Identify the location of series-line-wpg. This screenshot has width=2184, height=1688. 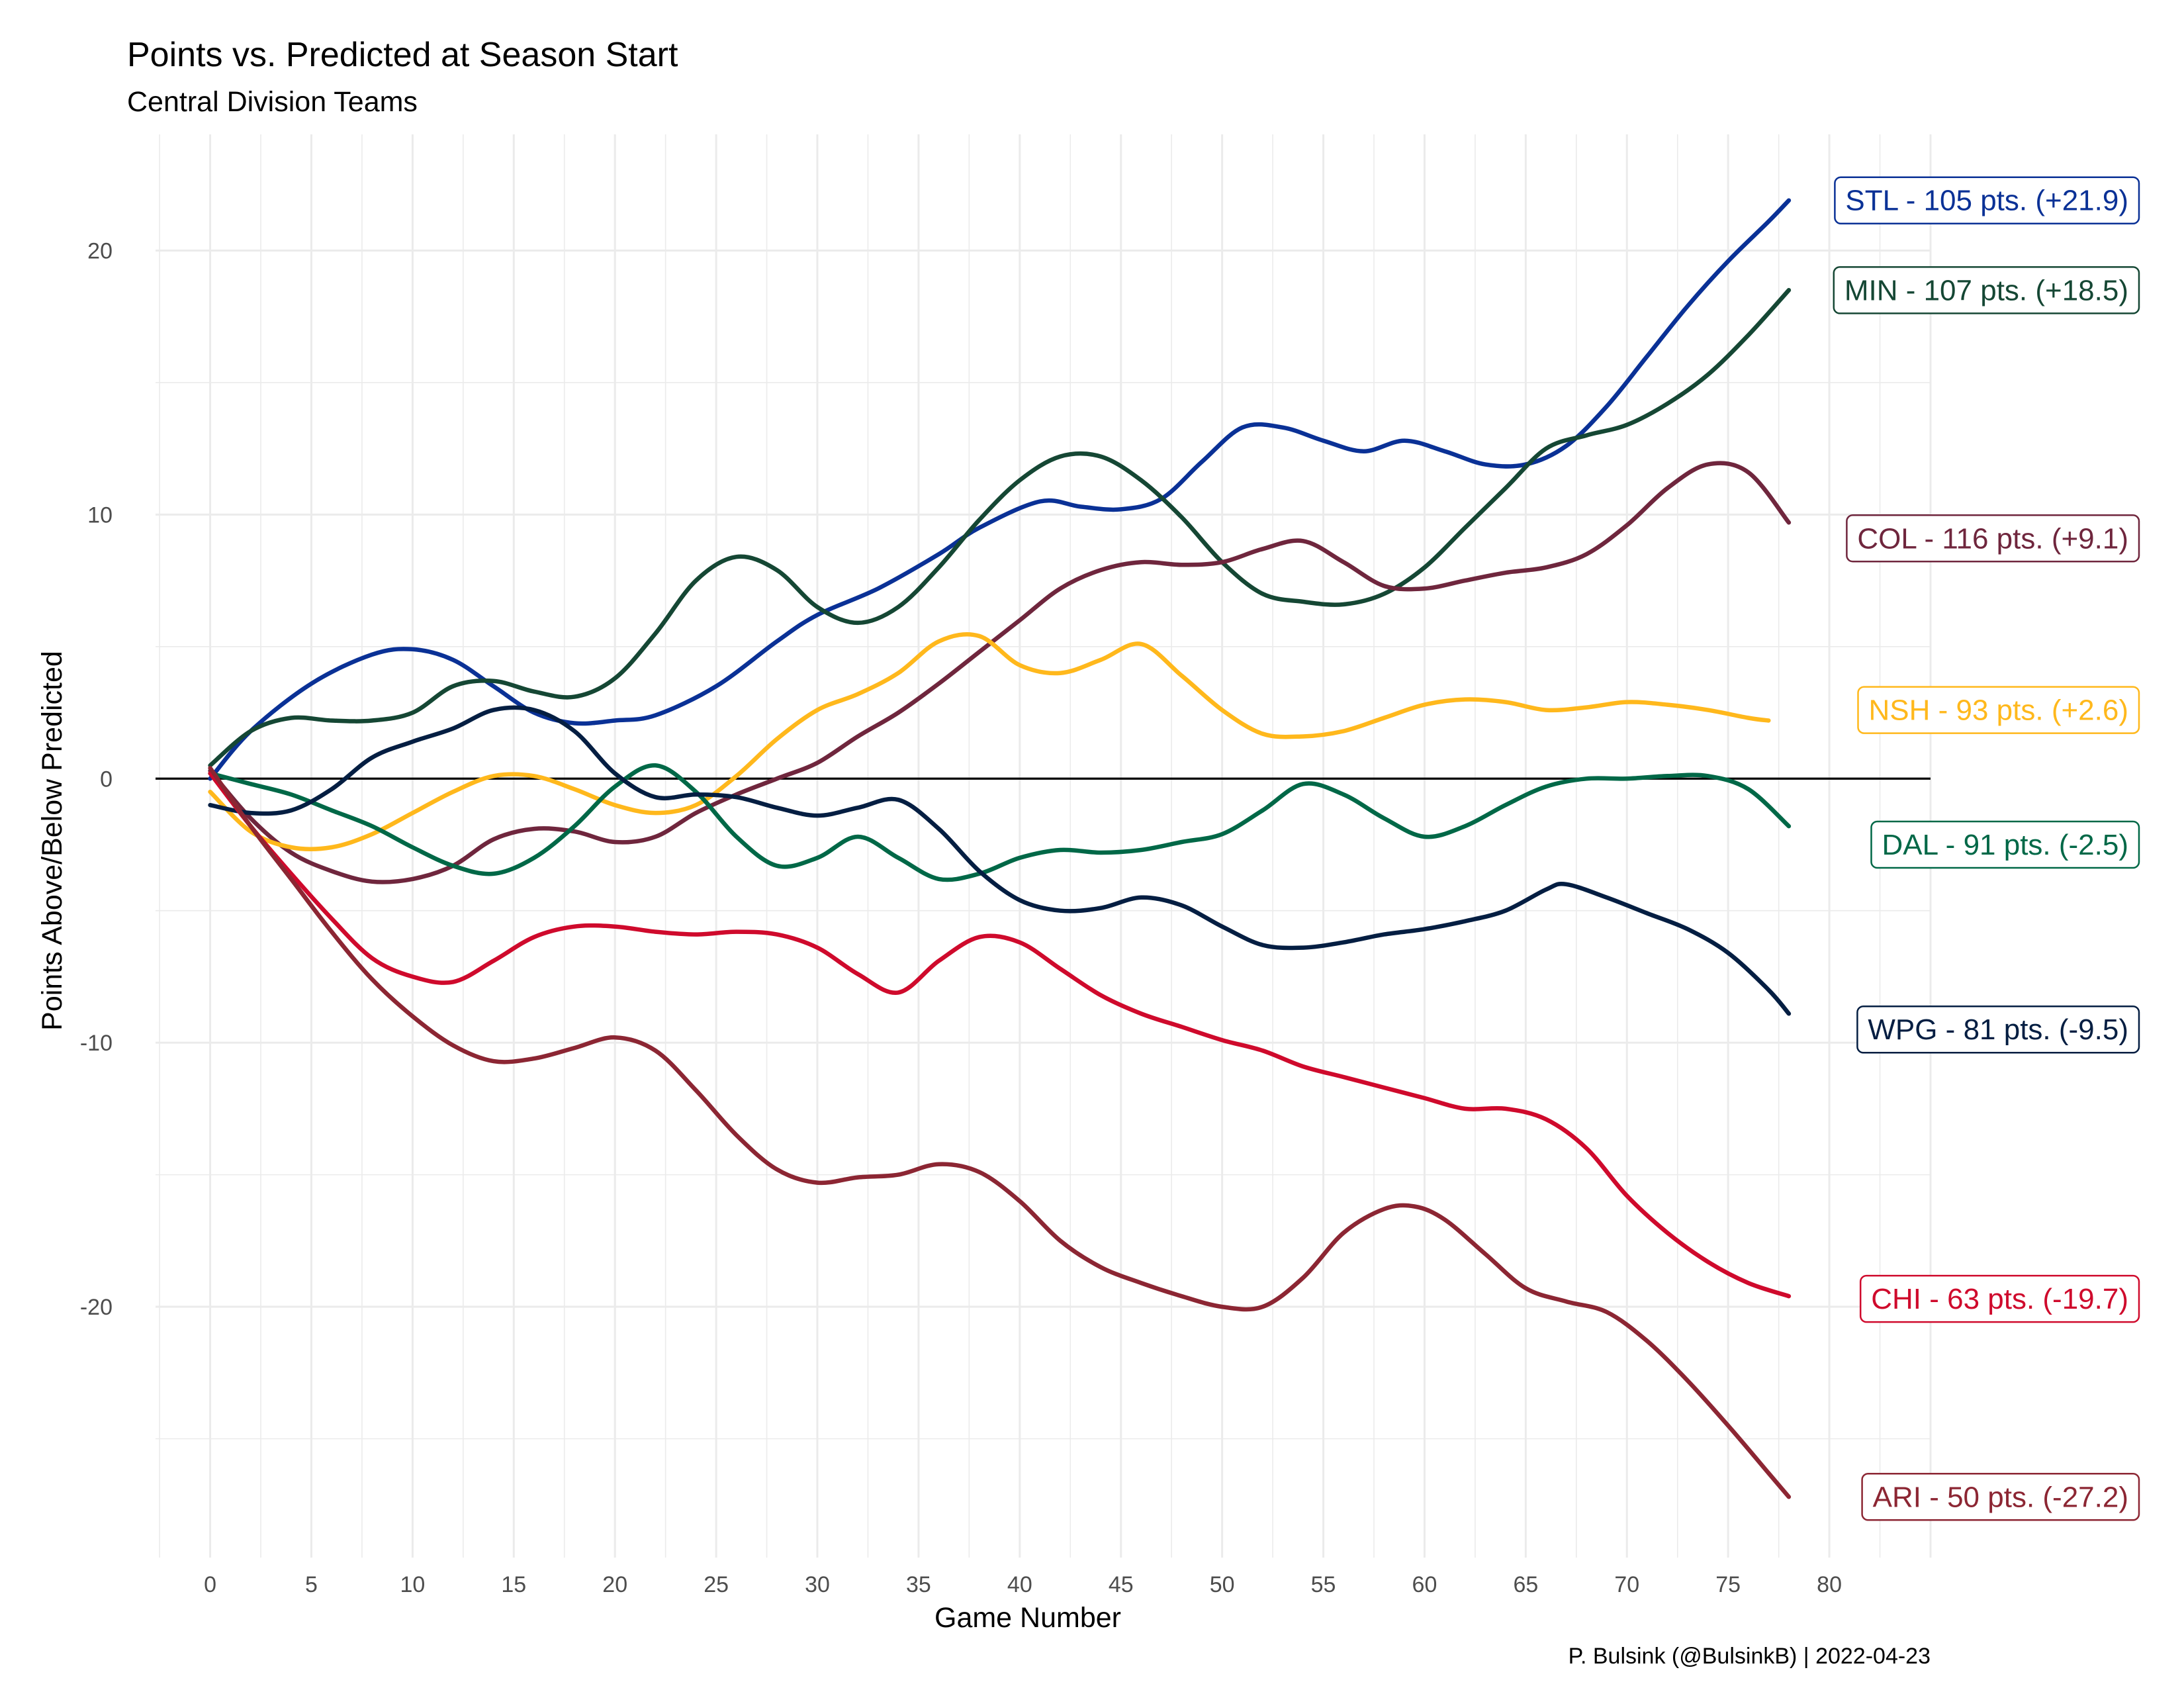
(1000, 860).